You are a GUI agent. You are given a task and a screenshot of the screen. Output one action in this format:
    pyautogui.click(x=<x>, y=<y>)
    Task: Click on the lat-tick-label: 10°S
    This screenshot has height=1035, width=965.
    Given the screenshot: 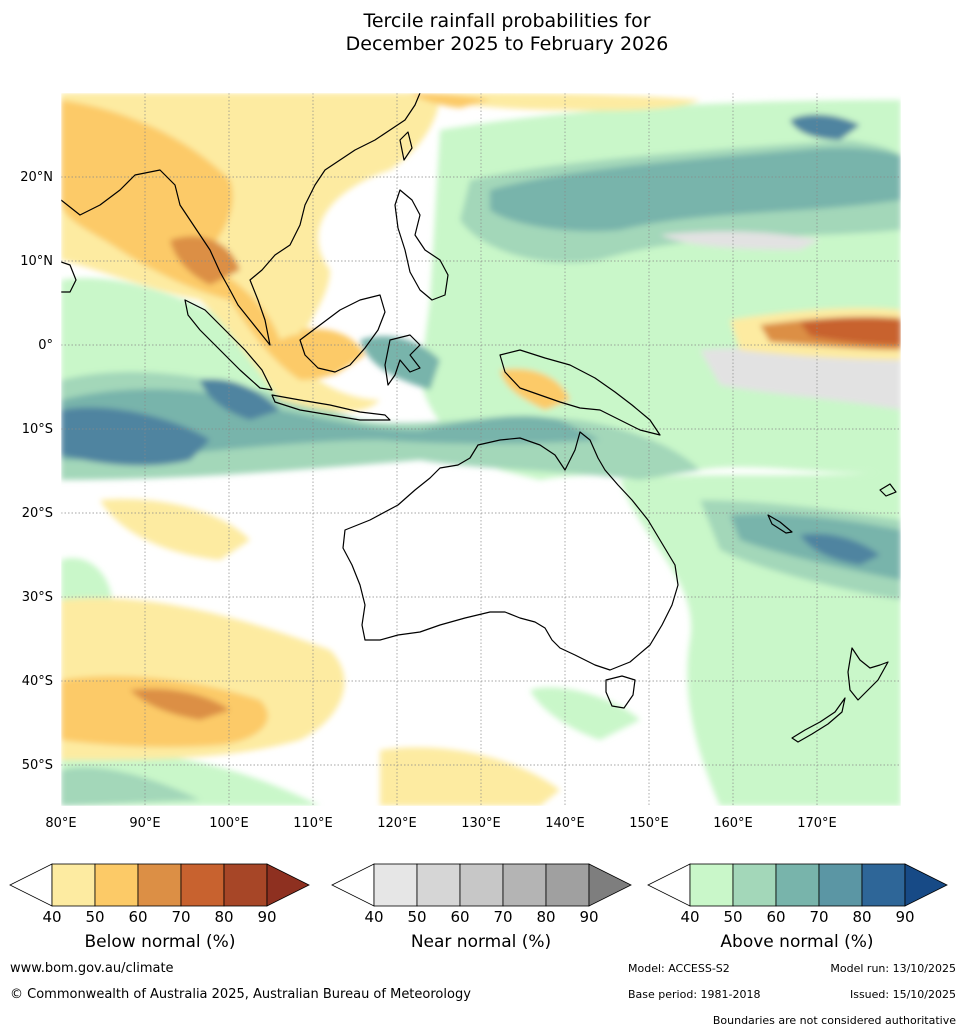 What is the action you would take?
    pyautogui.click(x=37, y=429)
    